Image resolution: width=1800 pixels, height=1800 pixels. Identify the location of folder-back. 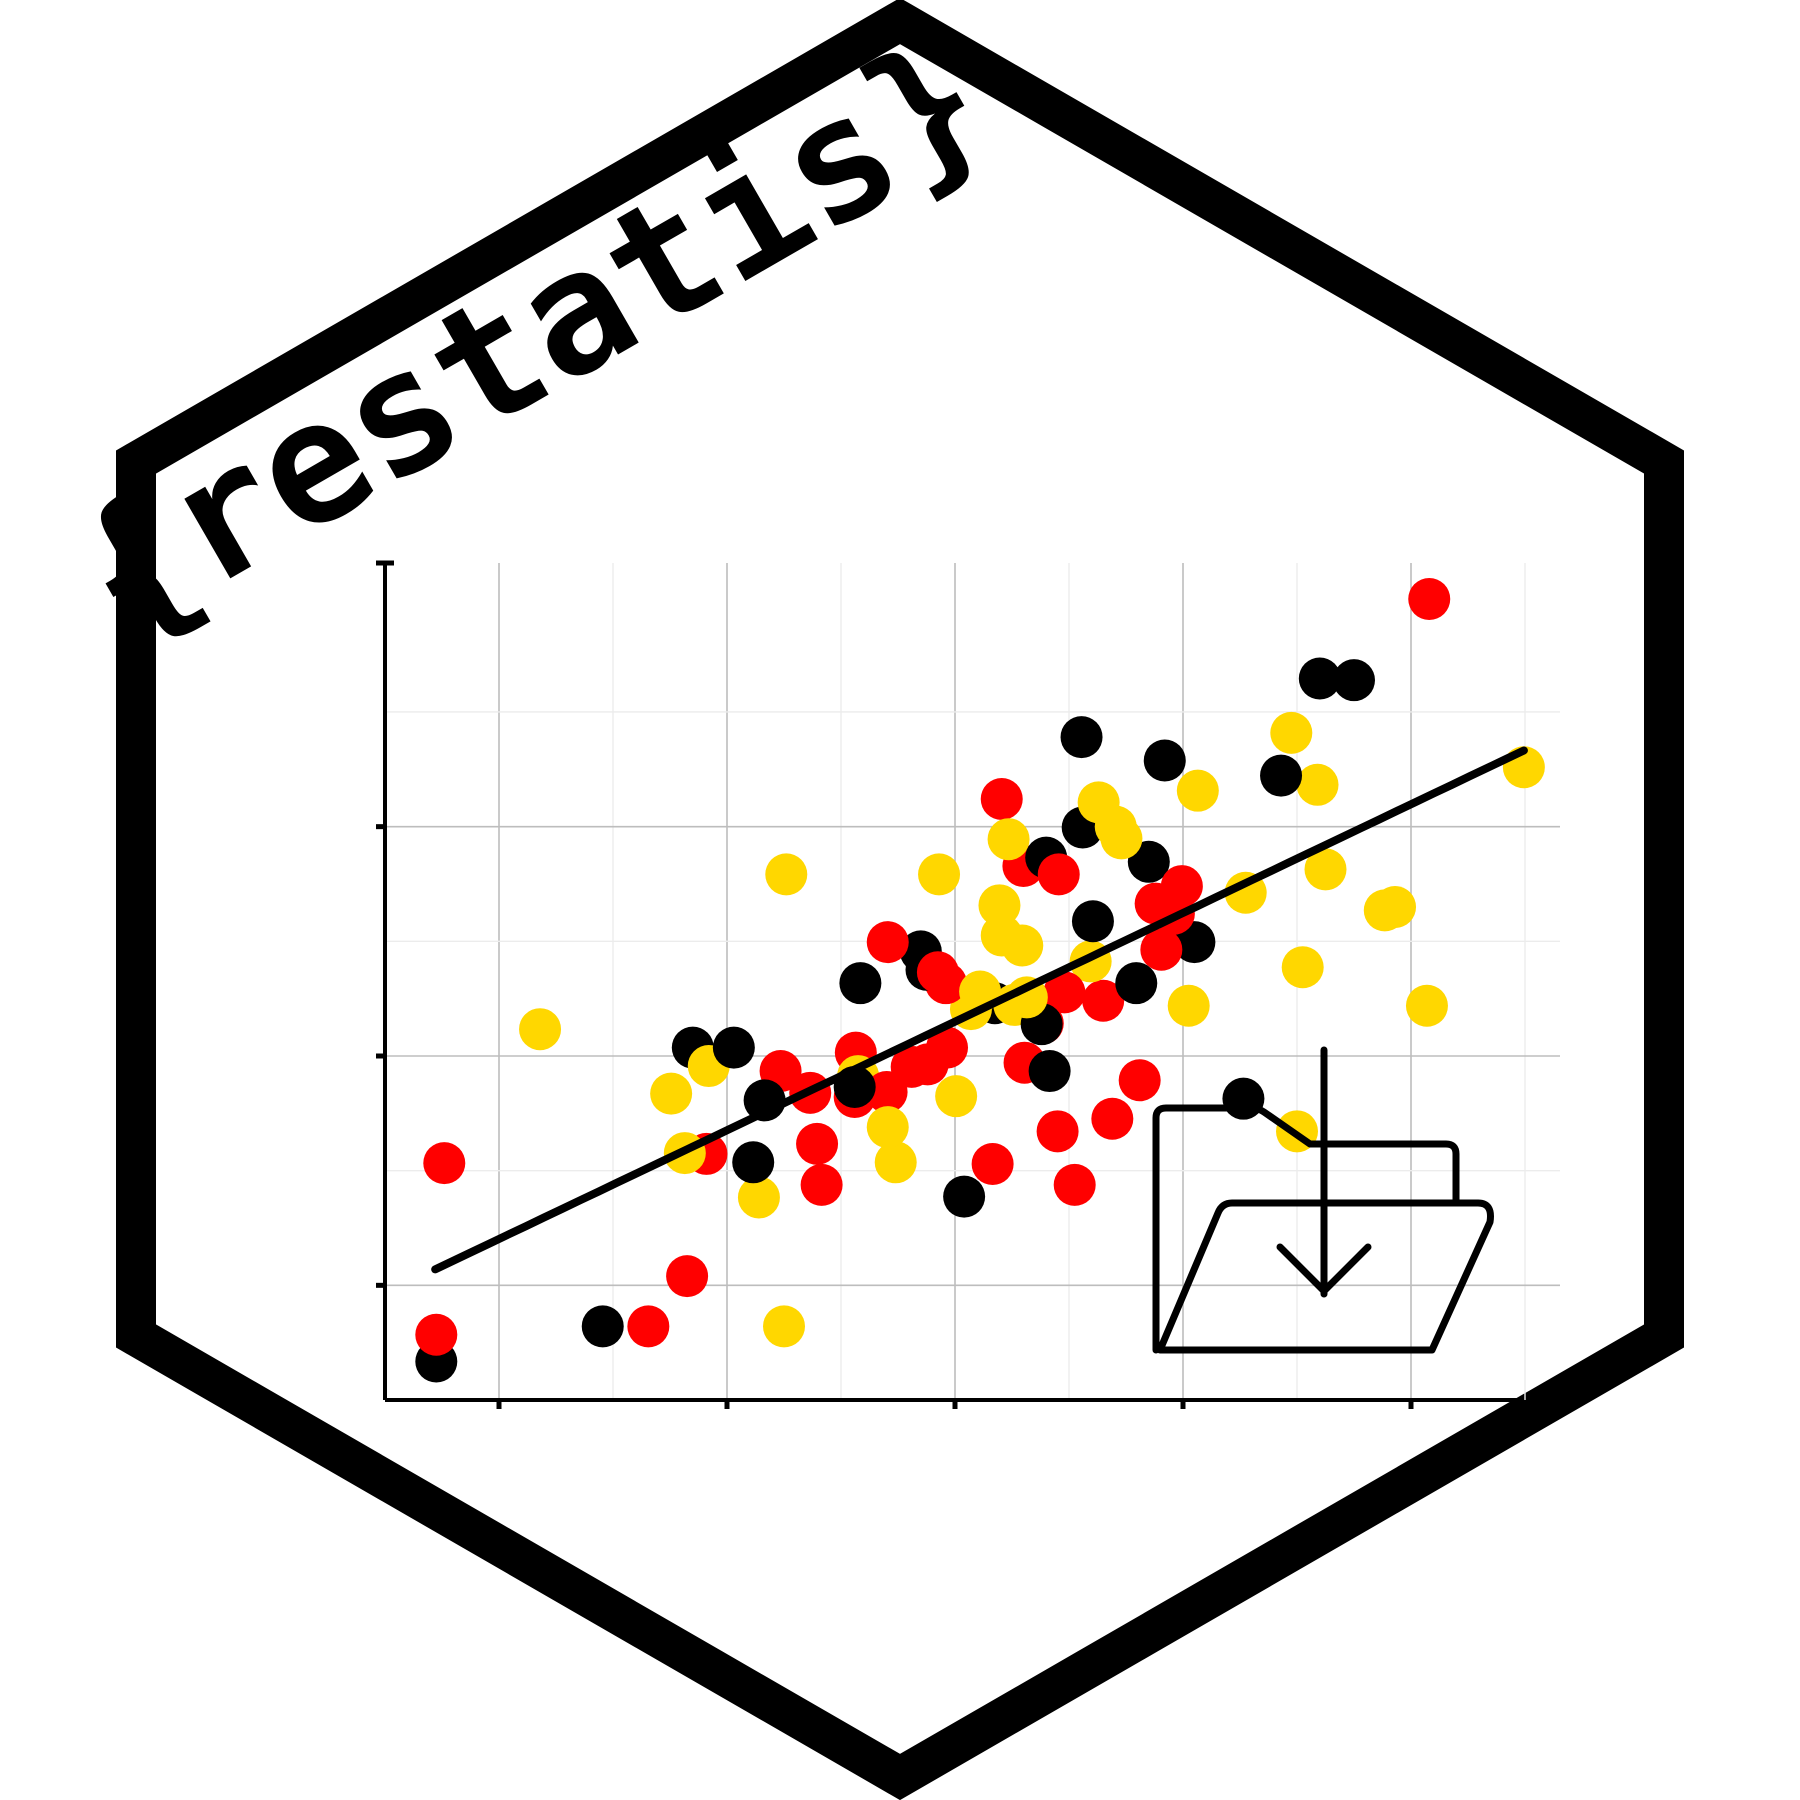
(1306, 1229).